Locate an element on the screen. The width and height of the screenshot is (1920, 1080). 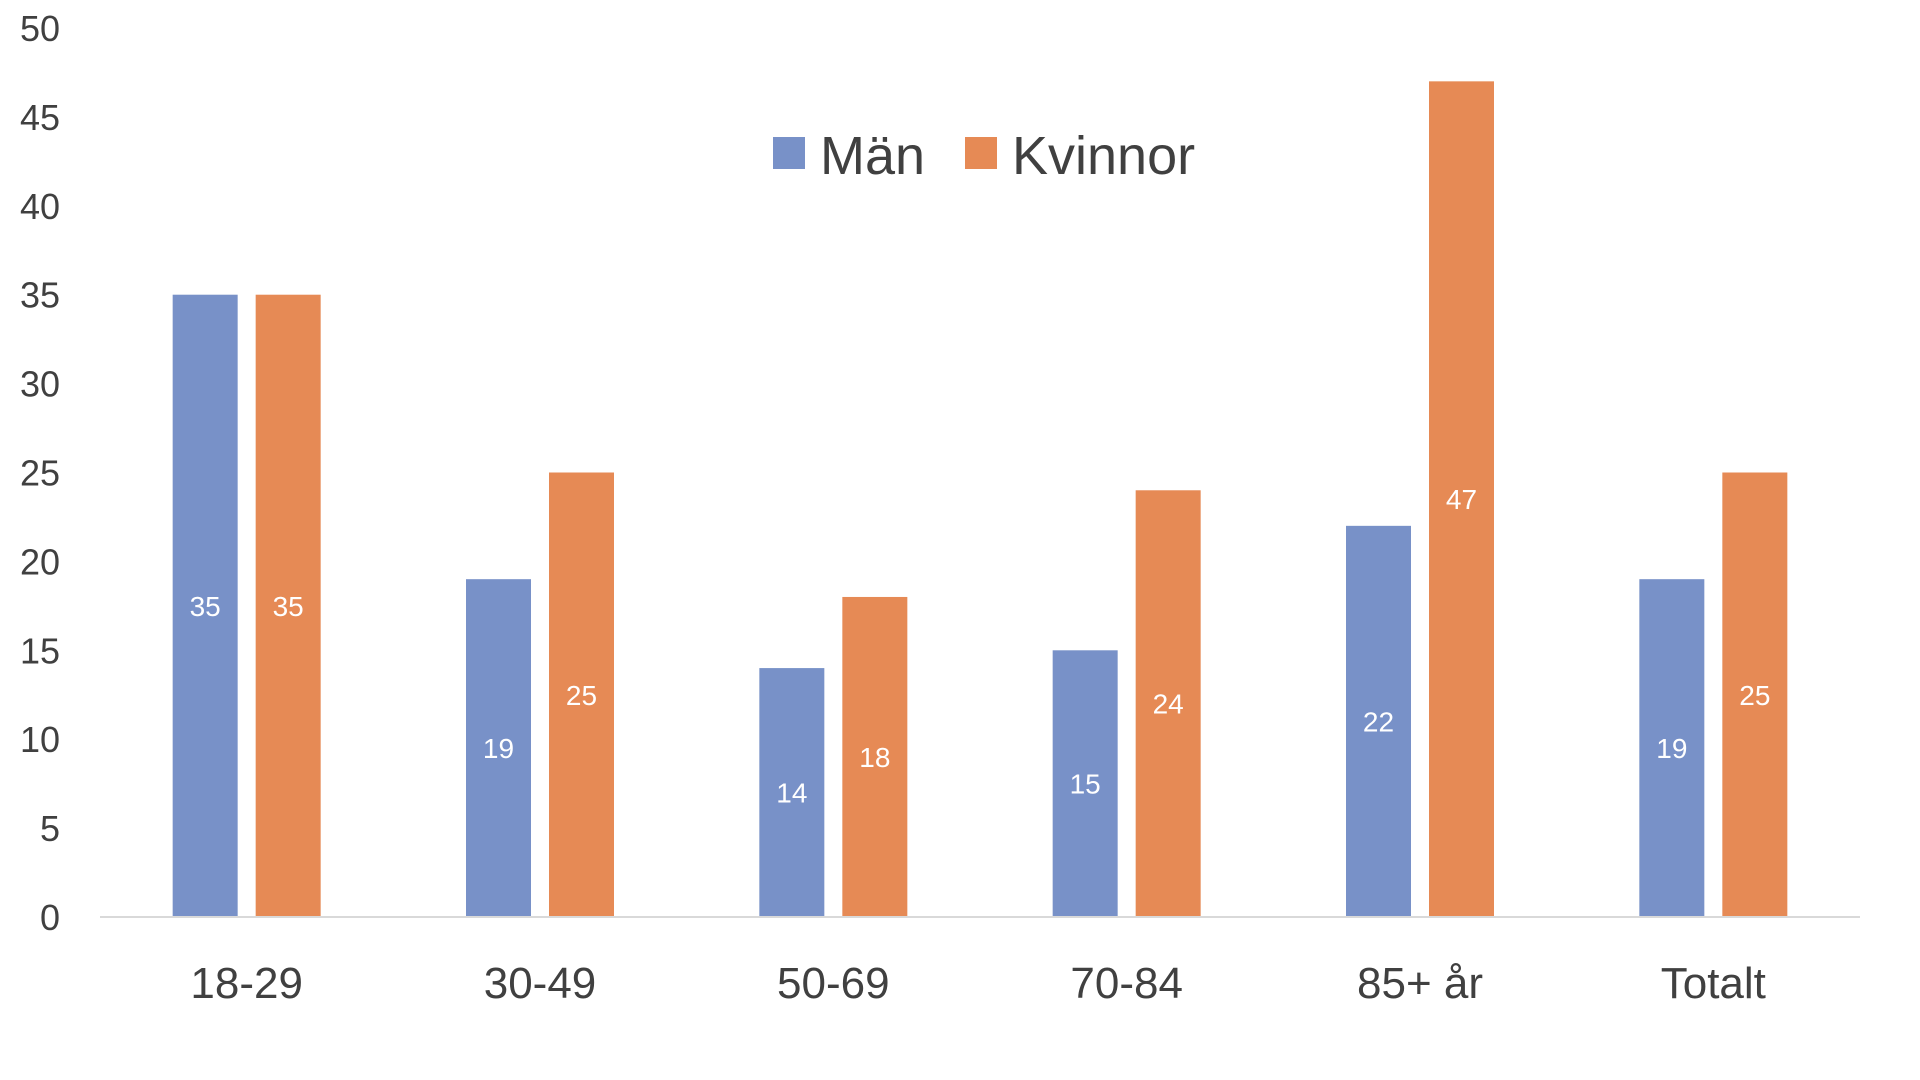
data-label: 47 is located at coordinates (1461, 499).